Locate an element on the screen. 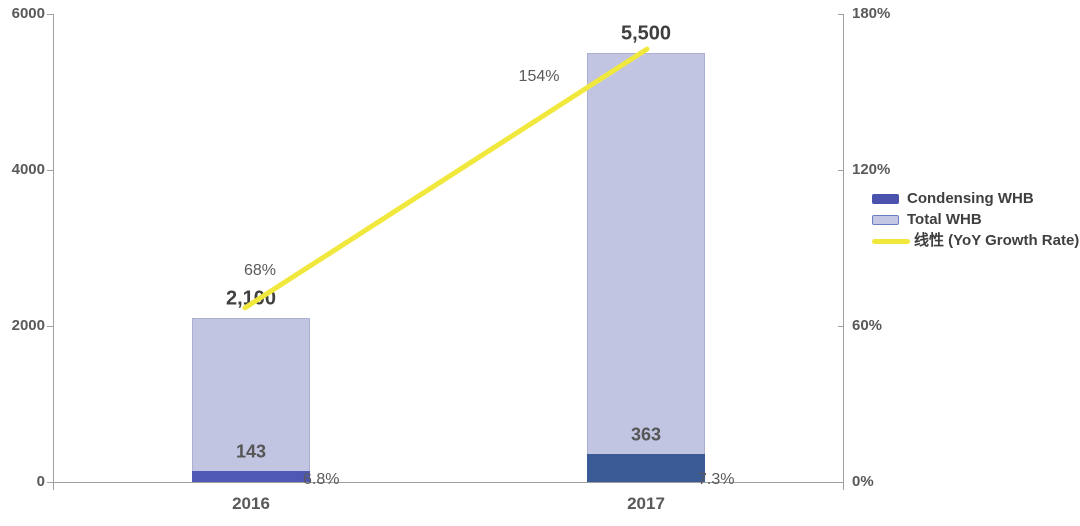 This screenshot has height=526, width=1080. yoy-line-swatch-icon is located at coordinates (891, 241).